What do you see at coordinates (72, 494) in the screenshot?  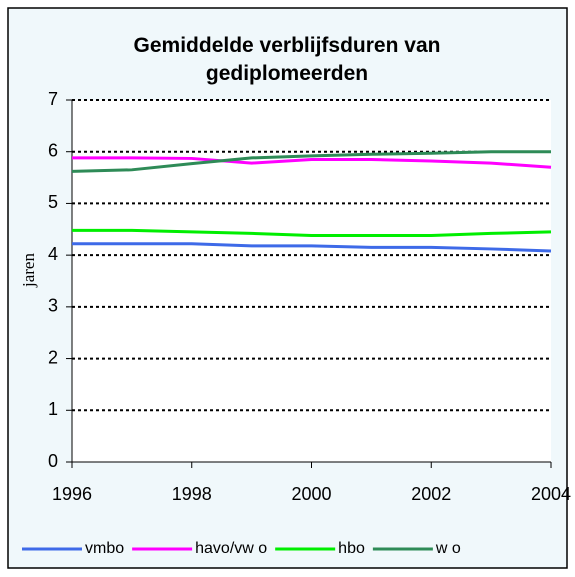 I see `x-tick-label: 1996` at bounding box center [72, 494].